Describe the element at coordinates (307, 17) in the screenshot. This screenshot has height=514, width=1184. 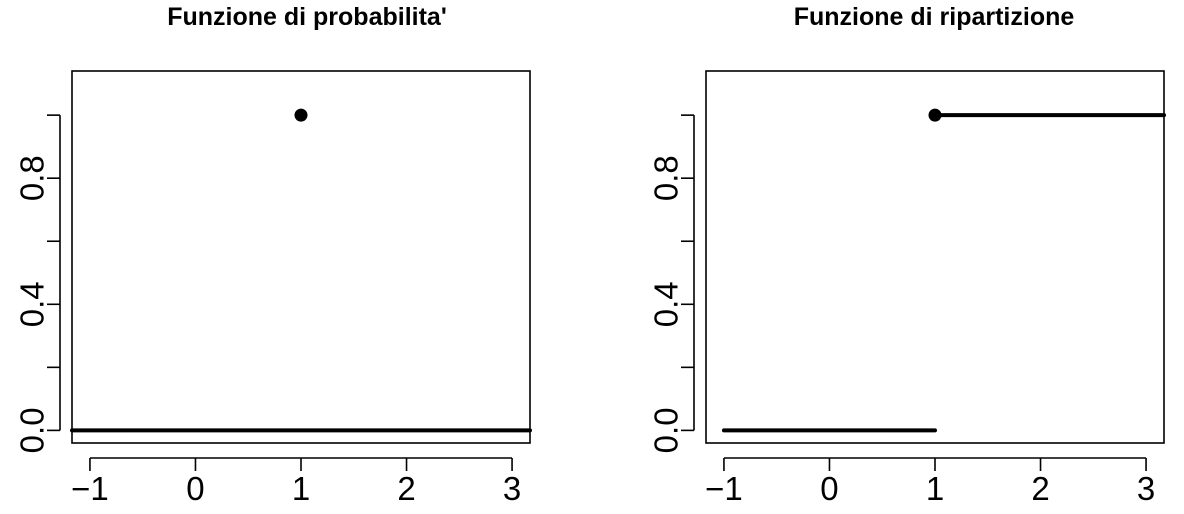
I see `chart-title: Funzione di probabilita'` at that location.